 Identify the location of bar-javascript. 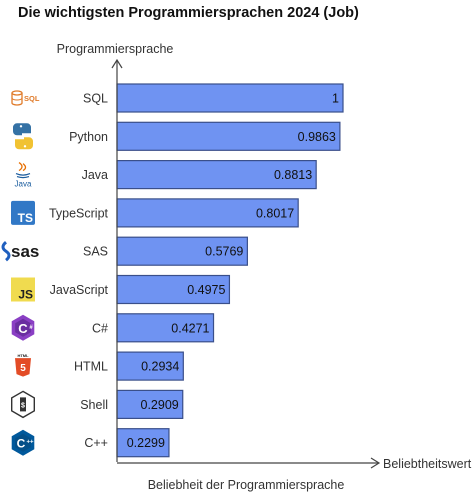
(173, 289).